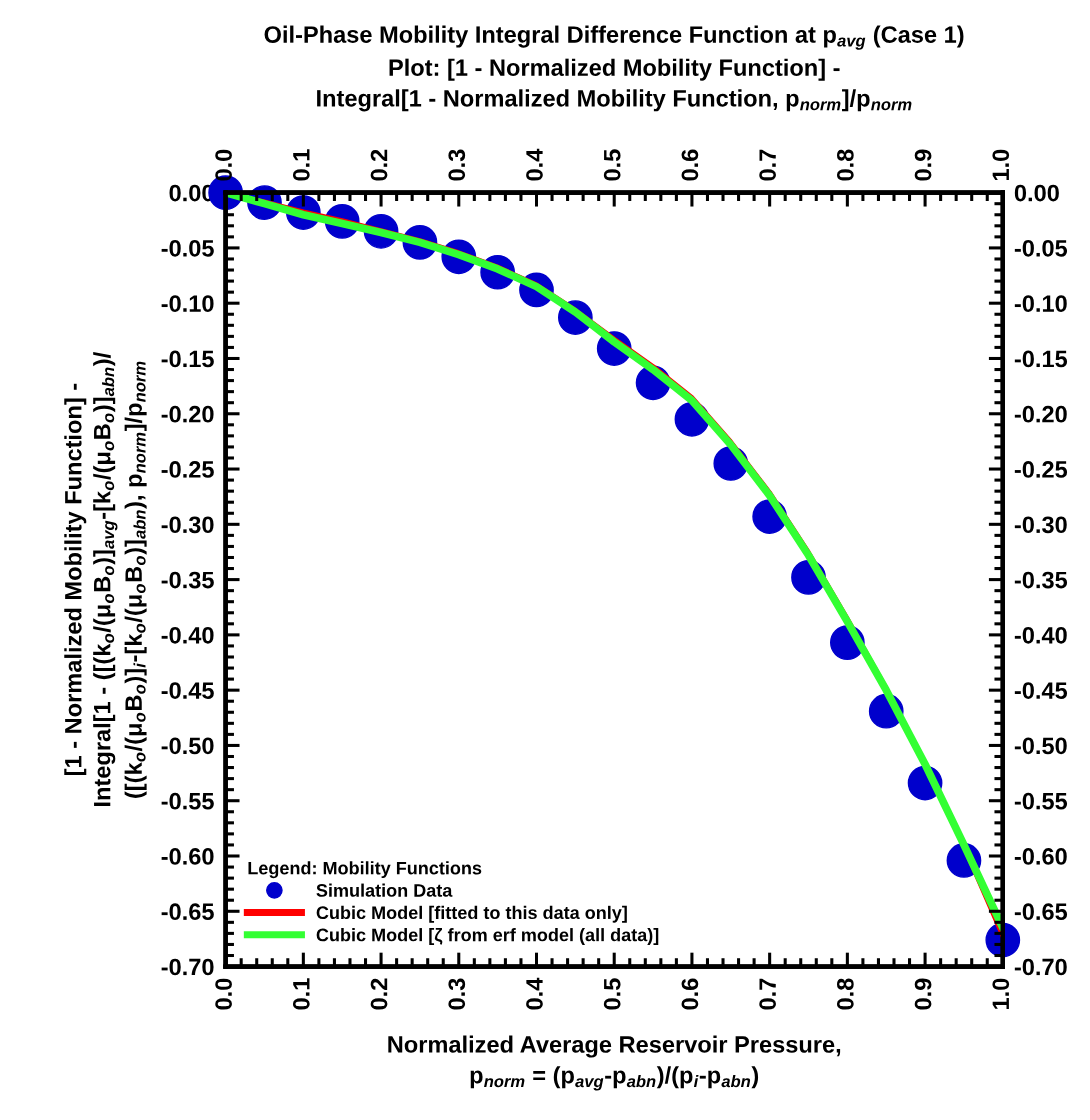 The width and height of the screenshot is (1090, 1120). What do you see at coordinates (471, 914) in the screenshot?
I see `legend-label: Cubic Model [fitted to this data only]` at bounding box center [471, 914].